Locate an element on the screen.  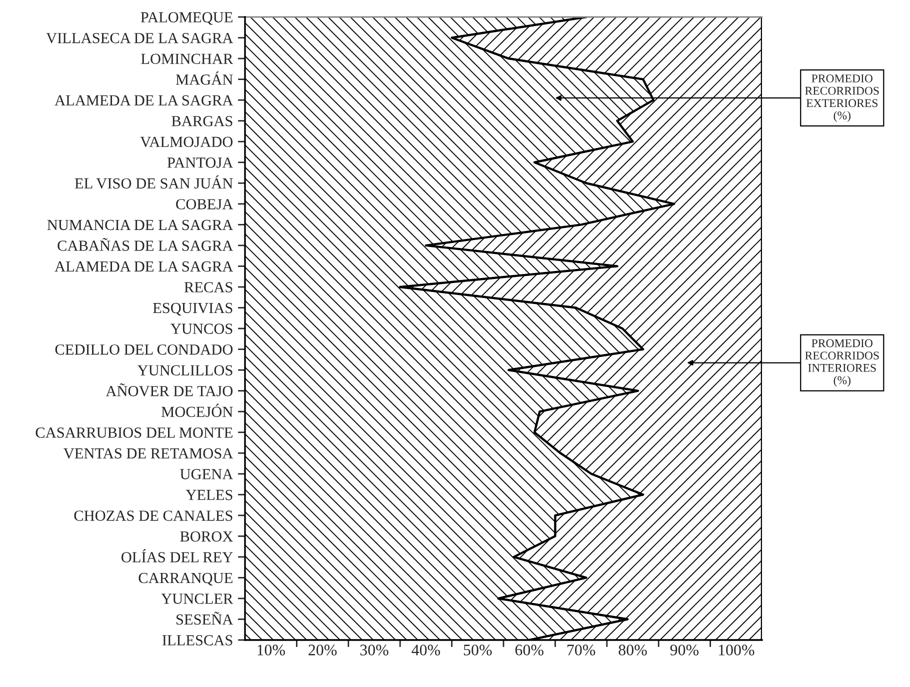
y-tick-label: MAGÁN is located at coordinates (204, 78).